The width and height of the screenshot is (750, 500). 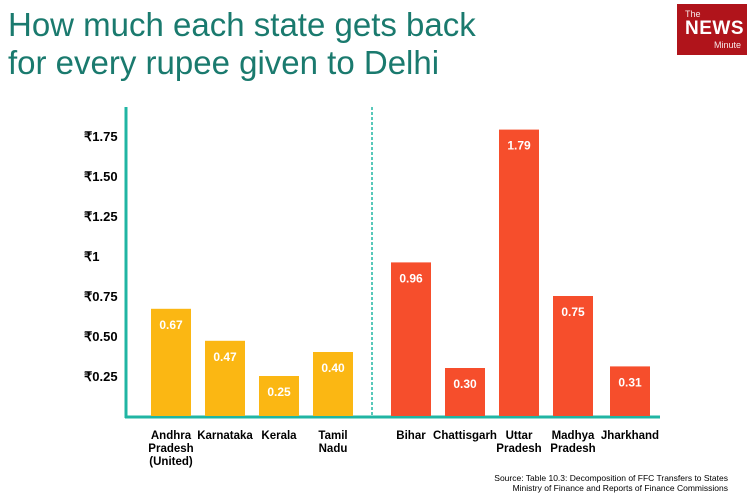 What do you see at coordinates (411, 278) in the screenshot?
I see `bar-value-label: 0.96` at bounding box center [411, 278].